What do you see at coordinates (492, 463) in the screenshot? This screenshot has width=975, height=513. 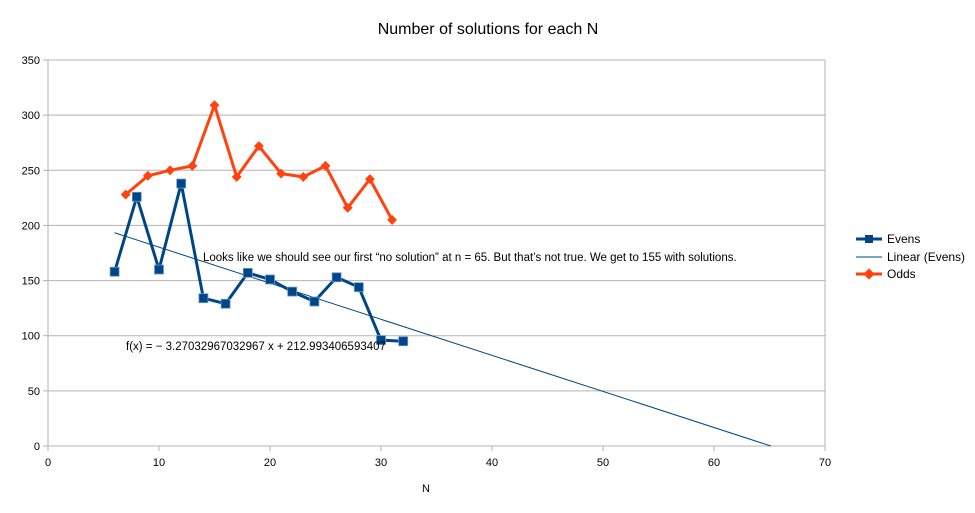 I see `x-tick-label: 40` at bounding box center [492, 463].